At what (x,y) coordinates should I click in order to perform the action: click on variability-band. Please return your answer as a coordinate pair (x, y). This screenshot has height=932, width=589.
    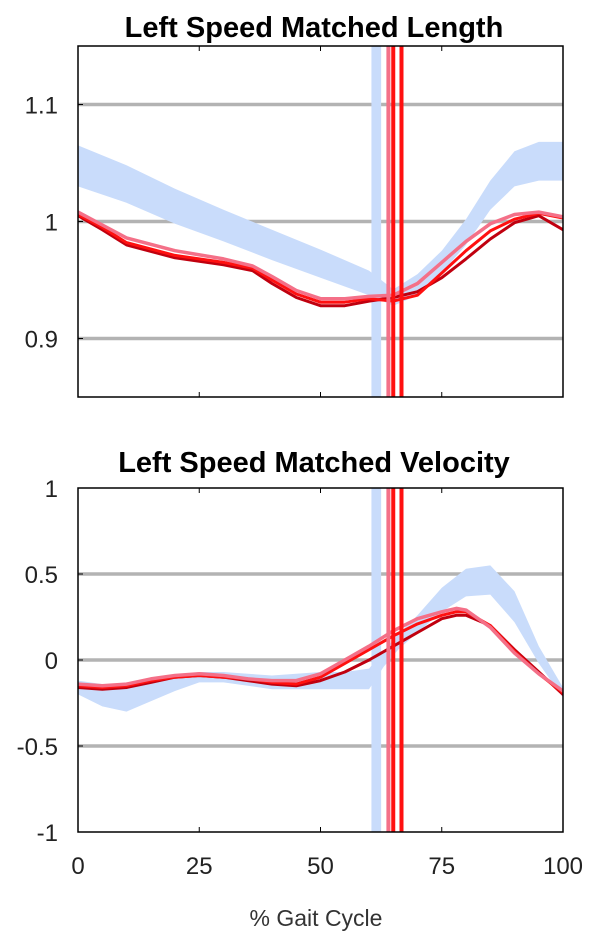
    Looking at the image, I should click on (320, 638).